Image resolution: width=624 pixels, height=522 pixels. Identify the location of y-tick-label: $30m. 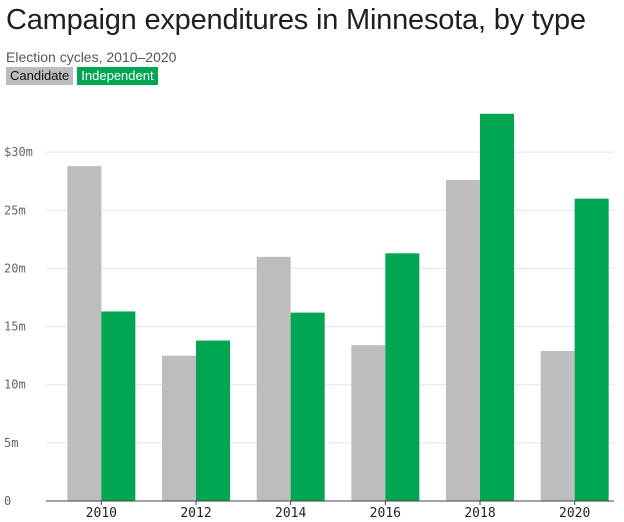
(18, 152).